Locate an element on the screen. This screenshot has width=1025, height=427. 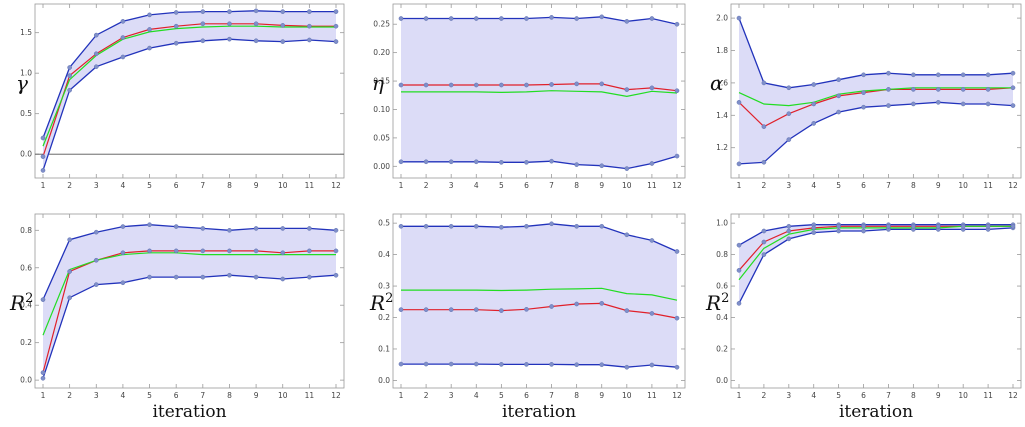
x-tick-label: 7 is located at coordinates (202, 395).